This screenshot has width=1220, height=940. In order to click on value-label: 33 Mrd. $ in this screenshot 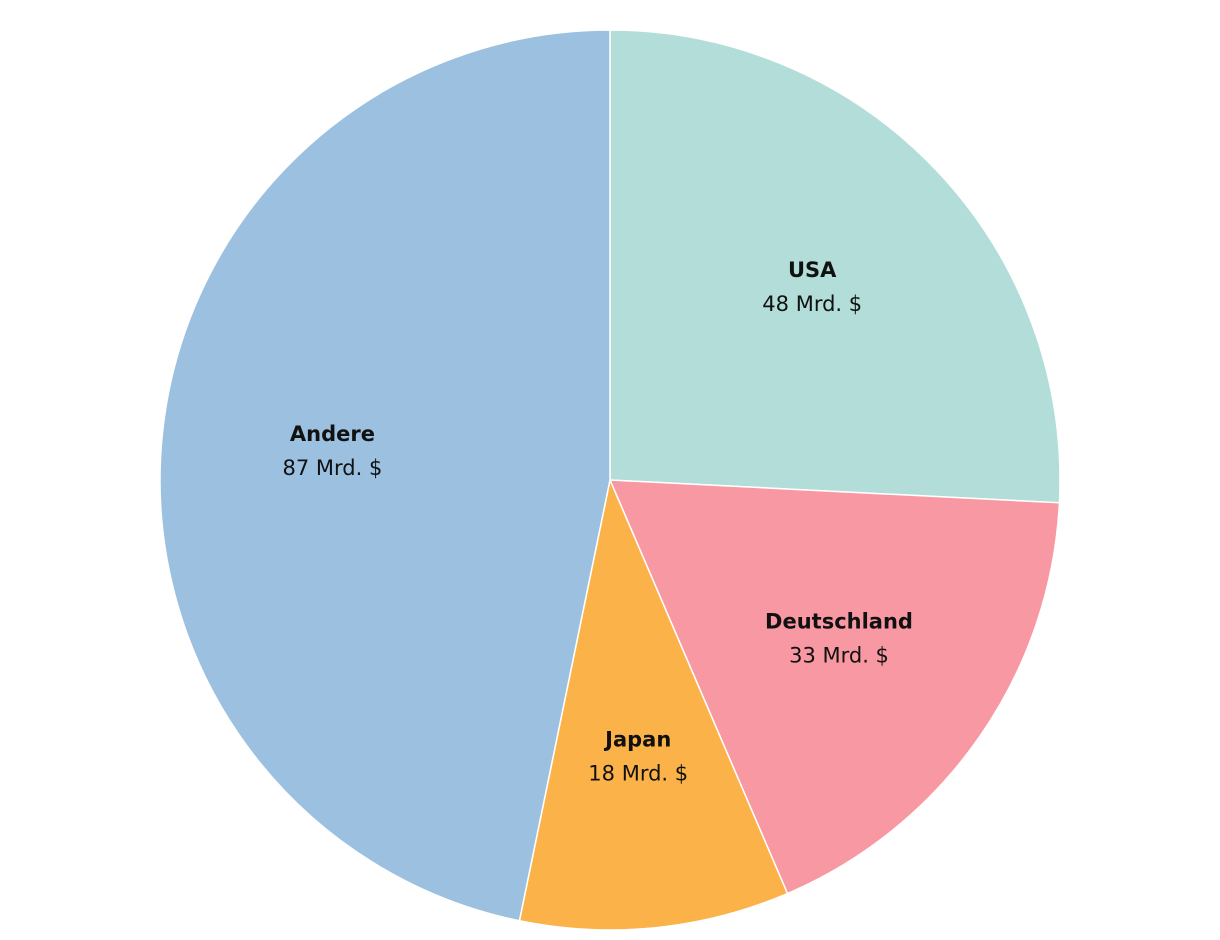, I will do `click(839, 655)`.